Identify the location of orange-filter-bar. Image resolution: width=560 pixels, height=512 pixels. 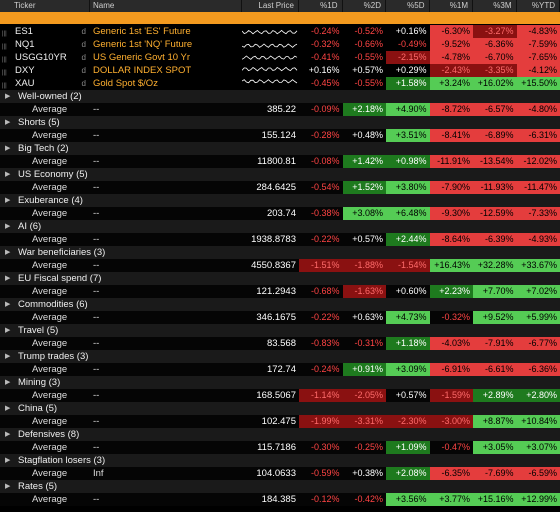
(280, 18).